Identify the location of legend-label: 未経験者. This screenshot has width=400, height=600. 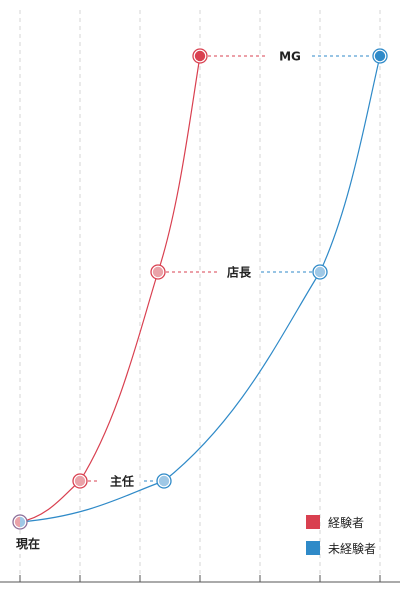
(352, 548).